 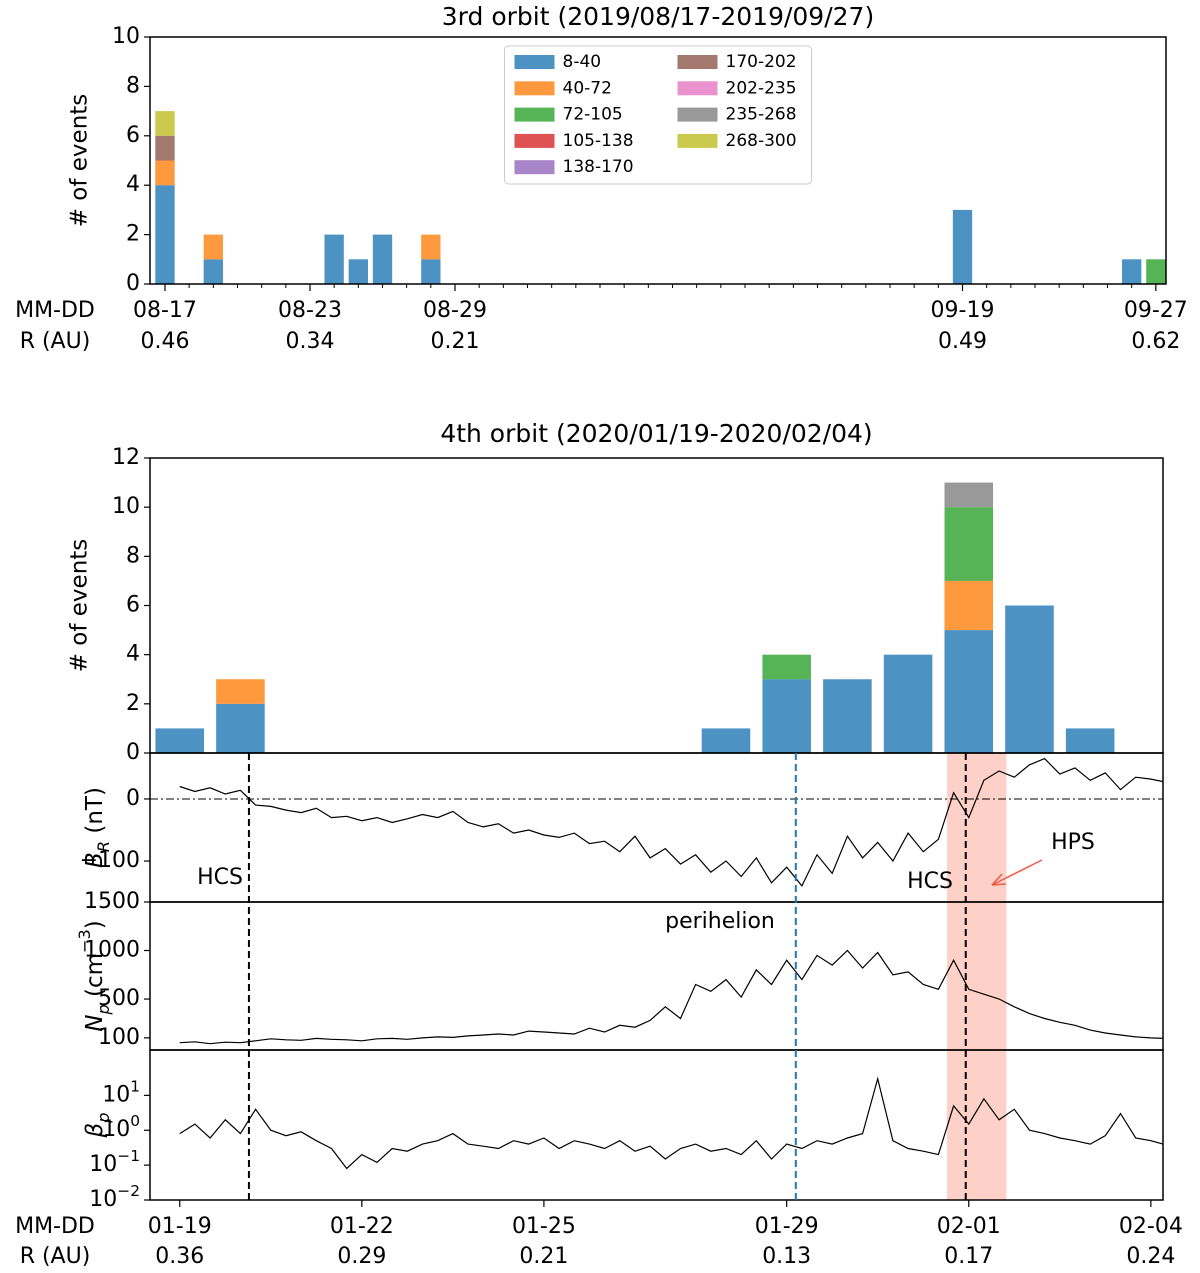 What do you see at coordinates (598, 167) in the screenshot?
I see `legend-label: 138-170` at bounding box center [598, 167].